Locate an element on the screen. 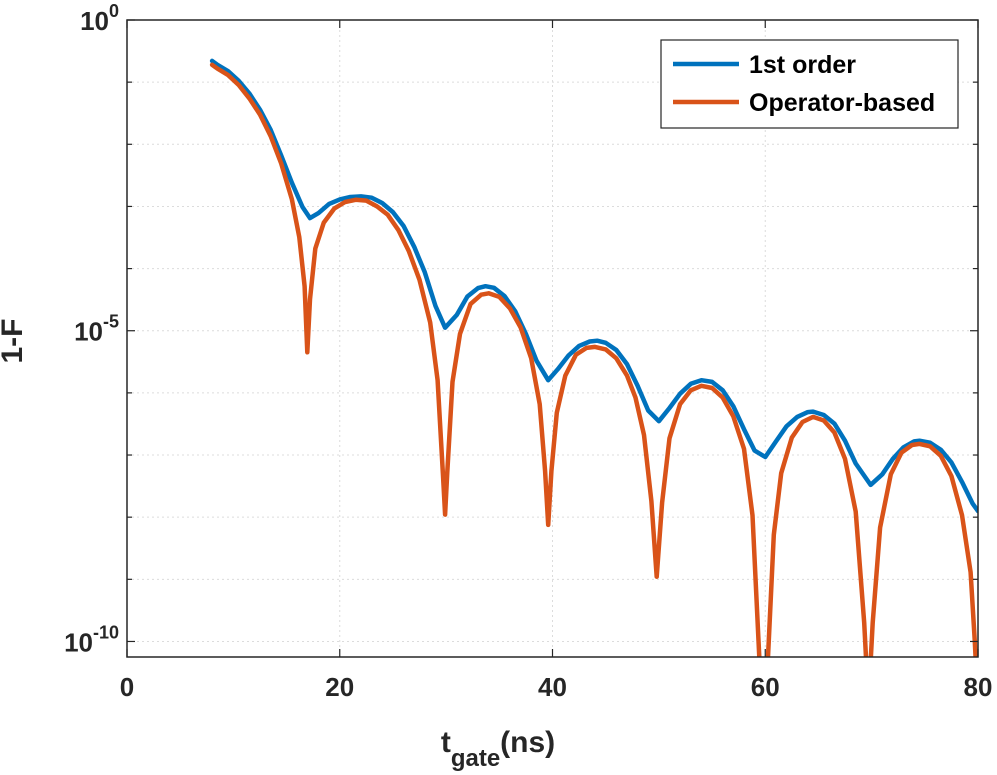 This screenshot has width=997, height=775. legend-label-operator-based: Operator-based is located at coordinates (842, 103).